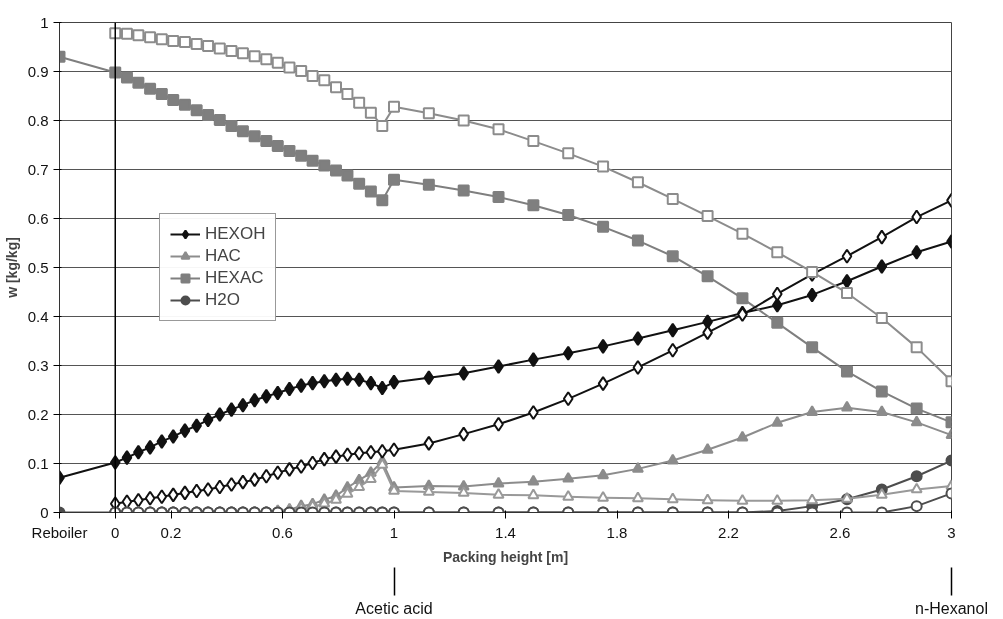 The width and height of the screenshot is (1003, 619). Describe the element at coordinates (44, 512) in the screenshot. I see `y-tick-label: 0` at that location.